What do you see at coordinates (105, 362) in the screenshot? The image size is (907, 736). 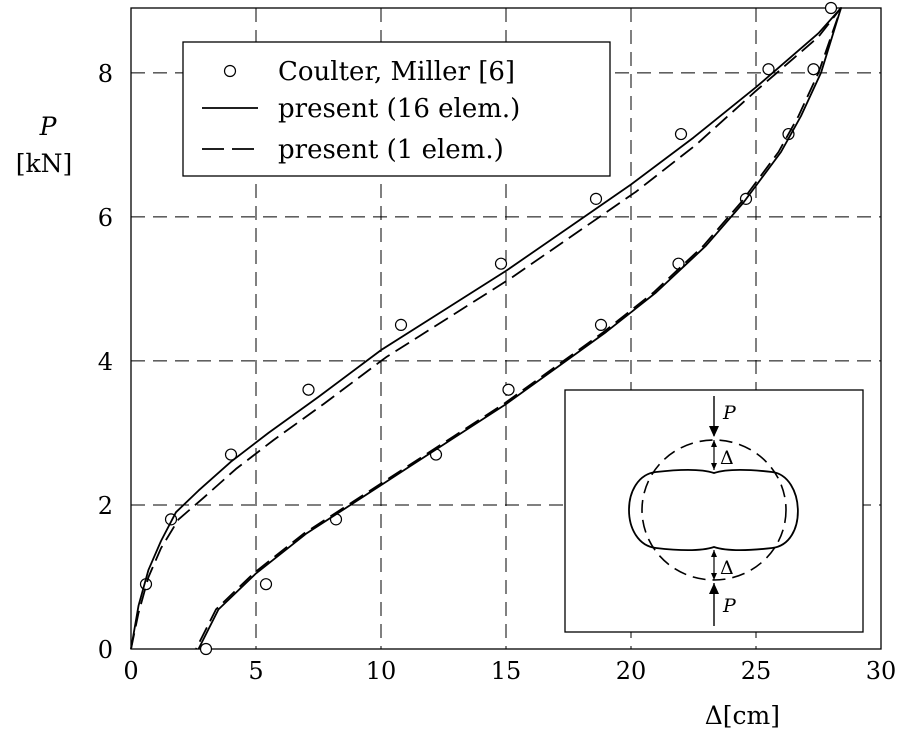 I see `y-tick-label: 4` at bounding box center [105, 362].